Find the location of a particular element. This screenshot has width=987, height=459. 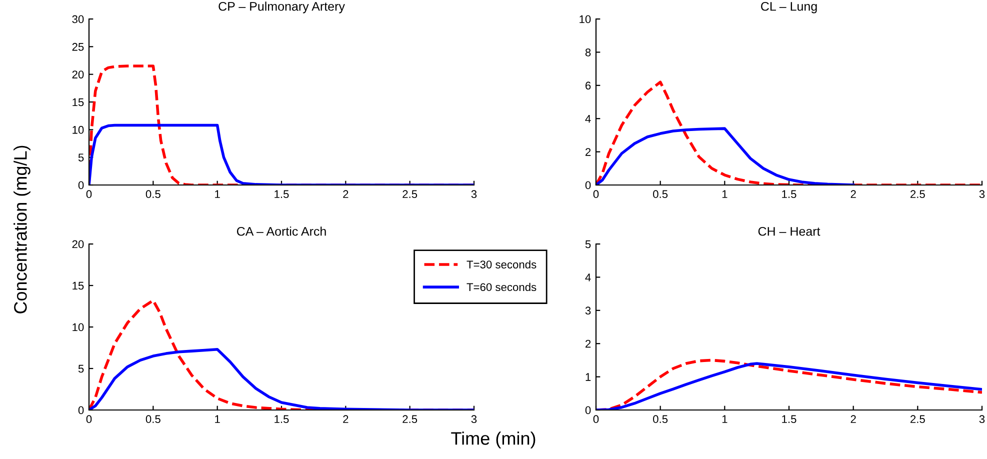

y-tick-label: 8 is located at coordinates (588, 52).